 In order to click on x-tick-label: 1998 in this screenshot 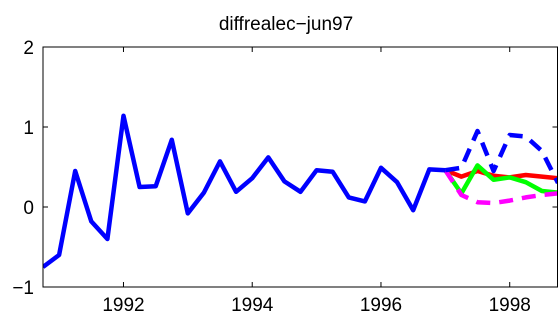, I will do `click(510, 305)`.